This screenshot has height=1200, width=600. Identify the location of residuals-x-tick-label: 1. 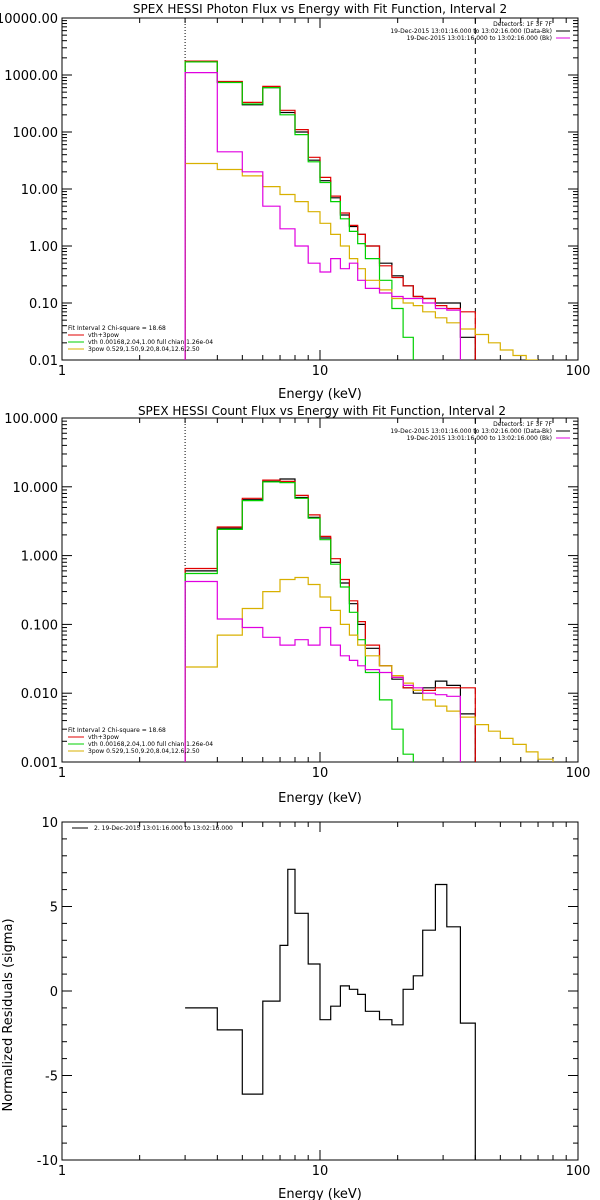
(62, 1171).